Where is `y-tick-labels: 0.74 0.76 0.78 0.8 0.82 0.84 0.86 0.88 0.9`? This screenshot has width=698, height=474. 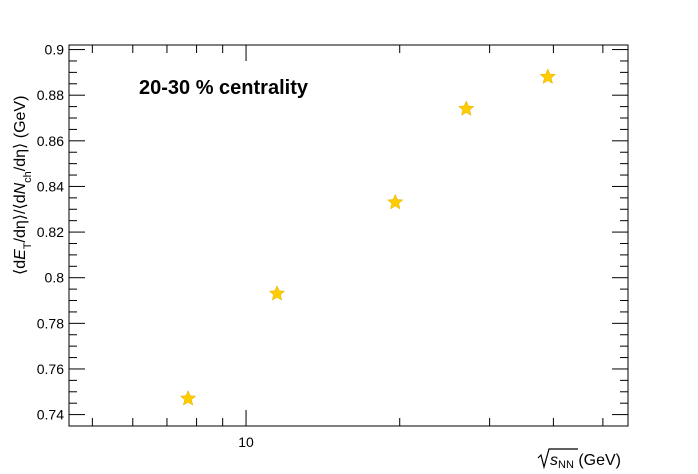 y-tick-labels: 0.74 0.76 0.78 0.8 0.82 0.84 0.86 0.88 0.9 is located at coordinates (50, 232).